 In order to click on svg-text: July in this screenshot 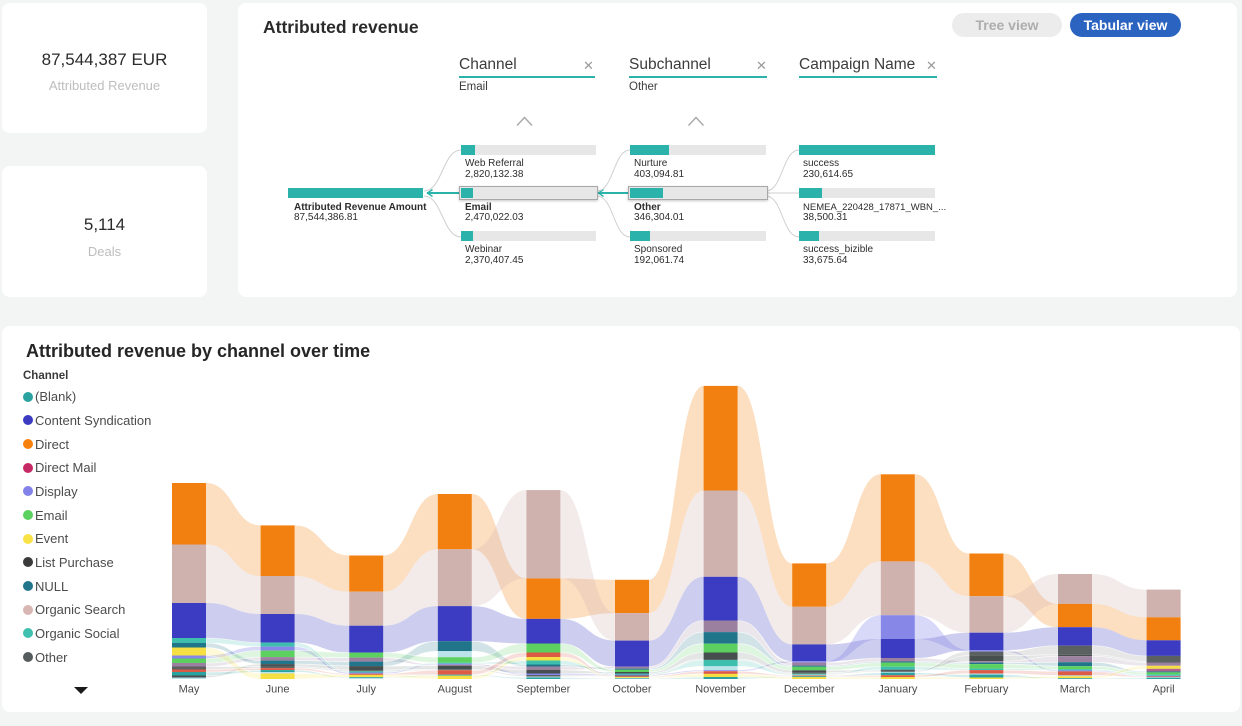, I will do `click(366, 690)`.